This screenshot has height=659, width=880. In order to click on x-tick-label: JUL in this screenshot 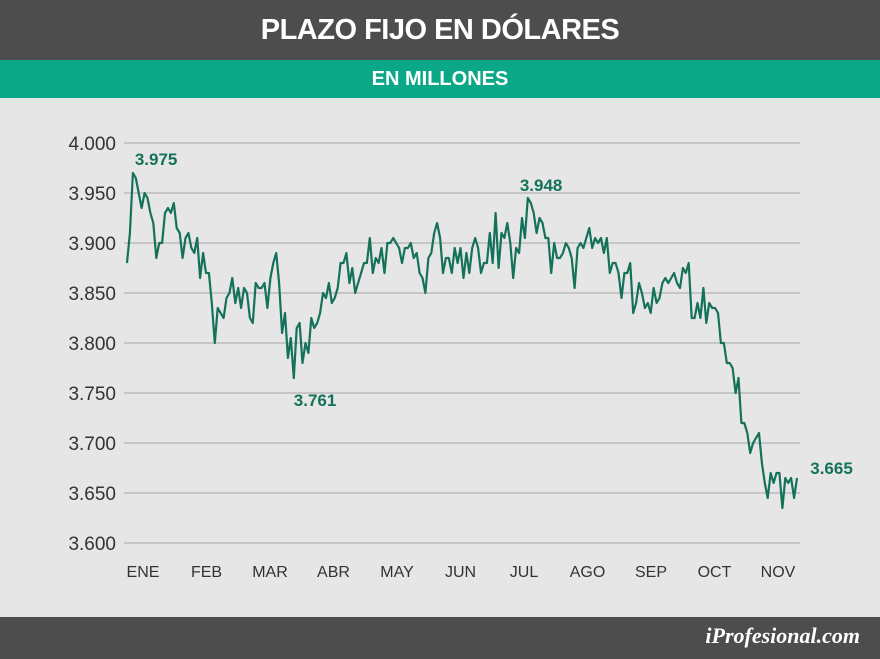, I will do `click(524, 572)`.